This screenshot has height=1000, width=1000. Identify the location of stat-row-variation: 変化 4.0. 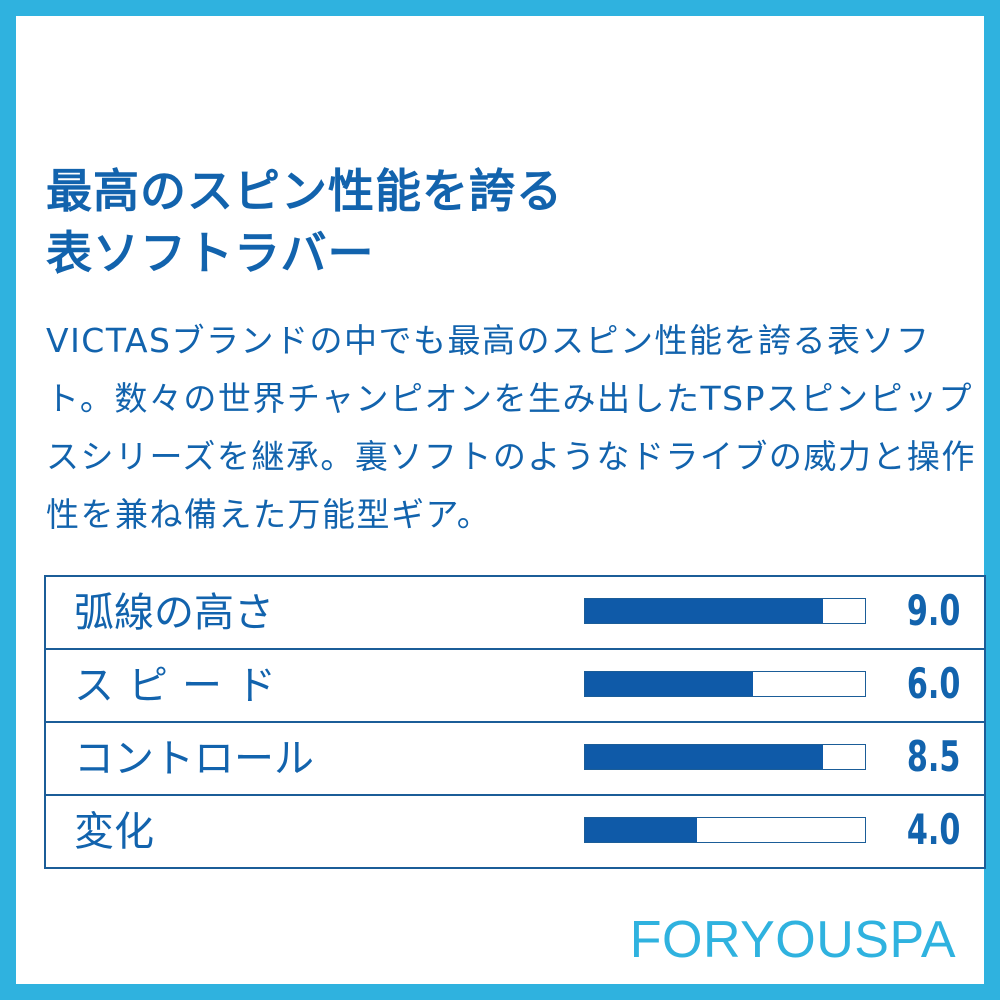
(515, 831).